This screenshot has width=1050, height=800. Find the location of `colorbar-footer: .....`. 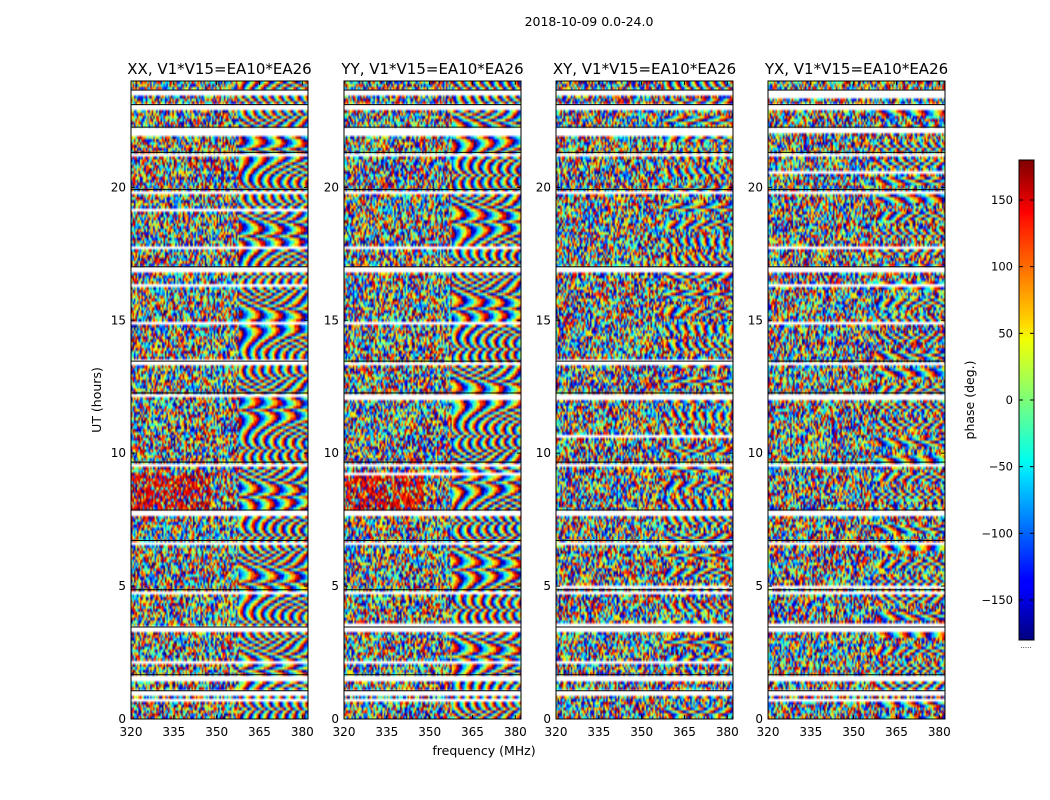

colorbar-footer: ..... is located at coordinates (1025, 646).